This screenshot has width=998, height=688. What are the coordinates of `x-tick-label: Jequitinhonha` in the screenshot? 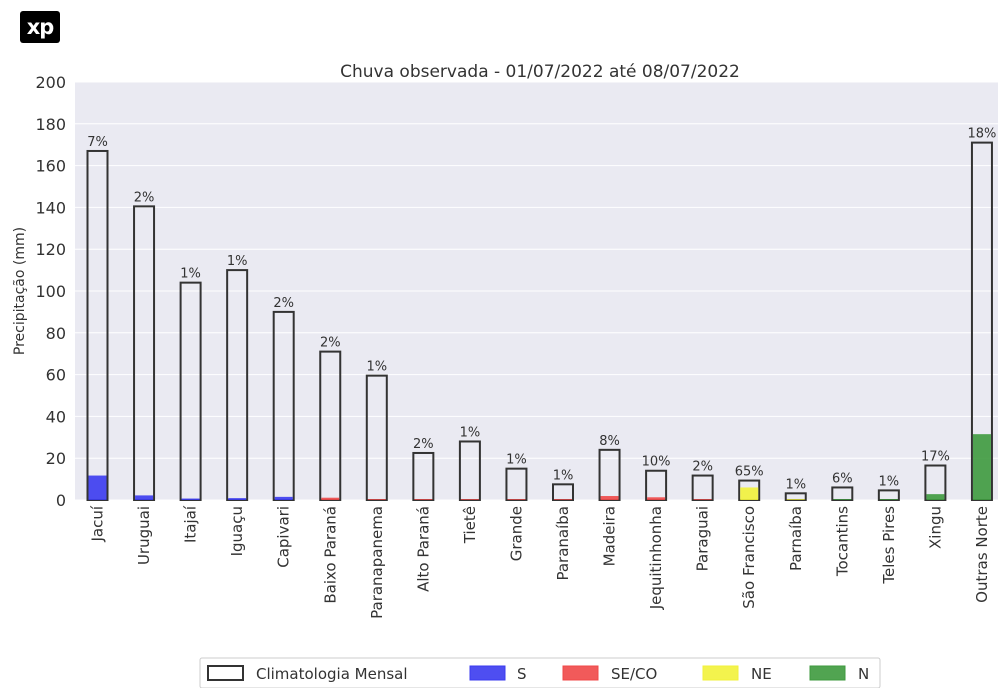 It's located at (656, 558).